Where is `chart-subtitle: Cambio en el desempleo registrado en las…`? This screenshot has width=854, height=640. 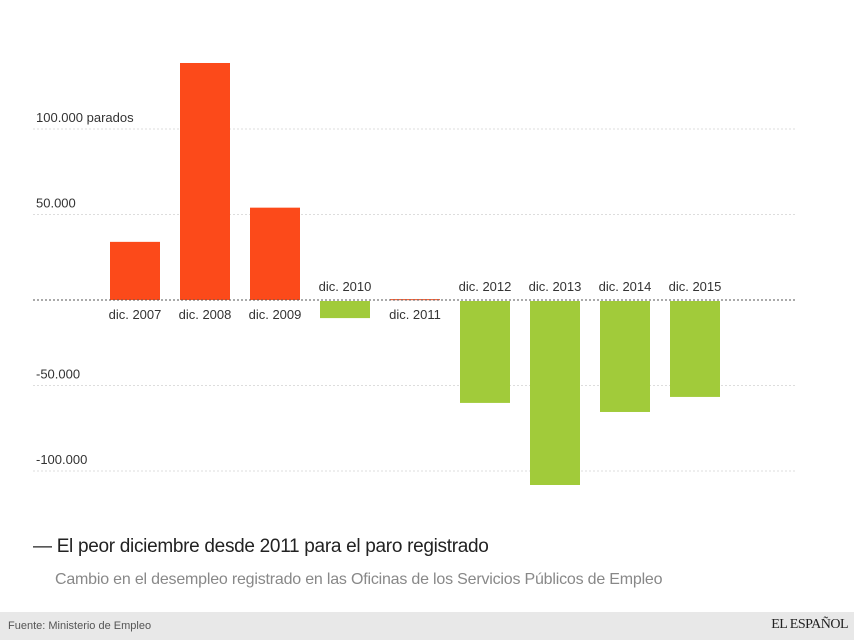 chart-subtitle: Cambio en el desempleo registrado en las… is located at coordinates (359, 579).